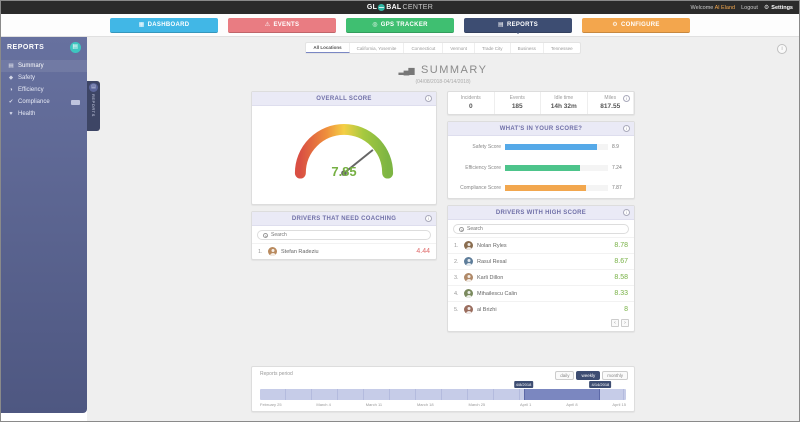 The width and height of the screenshot is (800, 422). I want to click on compliance-score-row: Compliance Score 7.87, so click(541, 188).